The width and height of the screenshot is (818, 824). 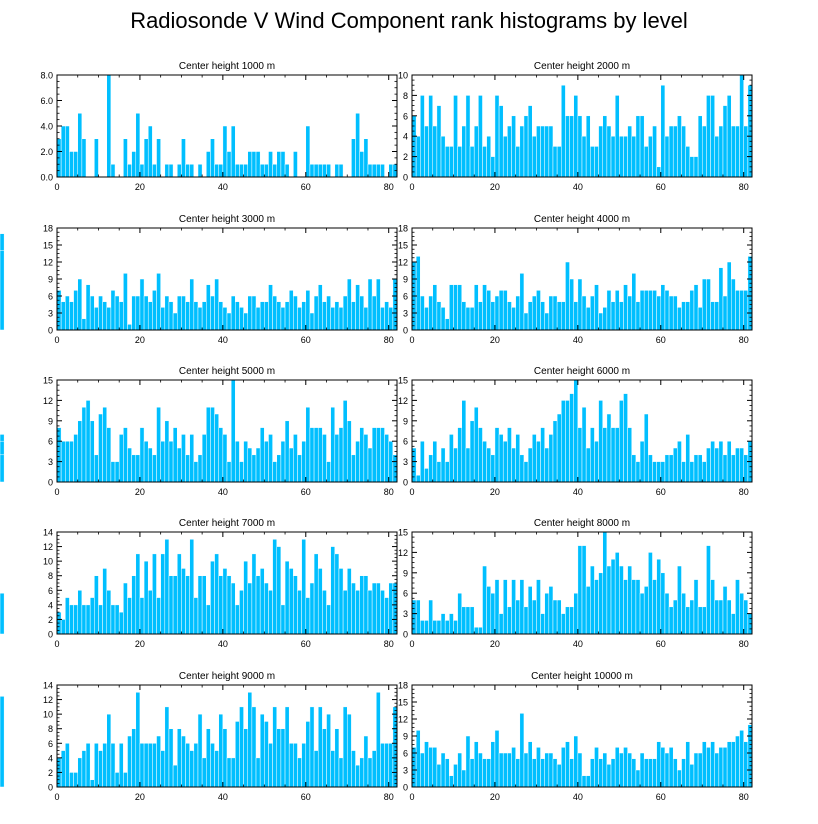 I want to click on y-tick-label: 3, so click(x=405, y=771).